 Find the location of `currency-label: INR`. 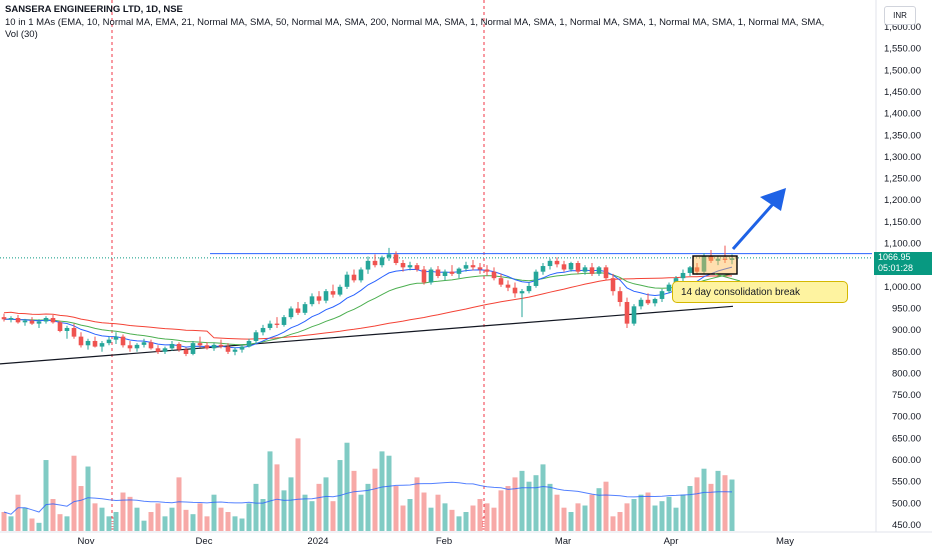

currency-label: INR is located at coordinates (900, 15).